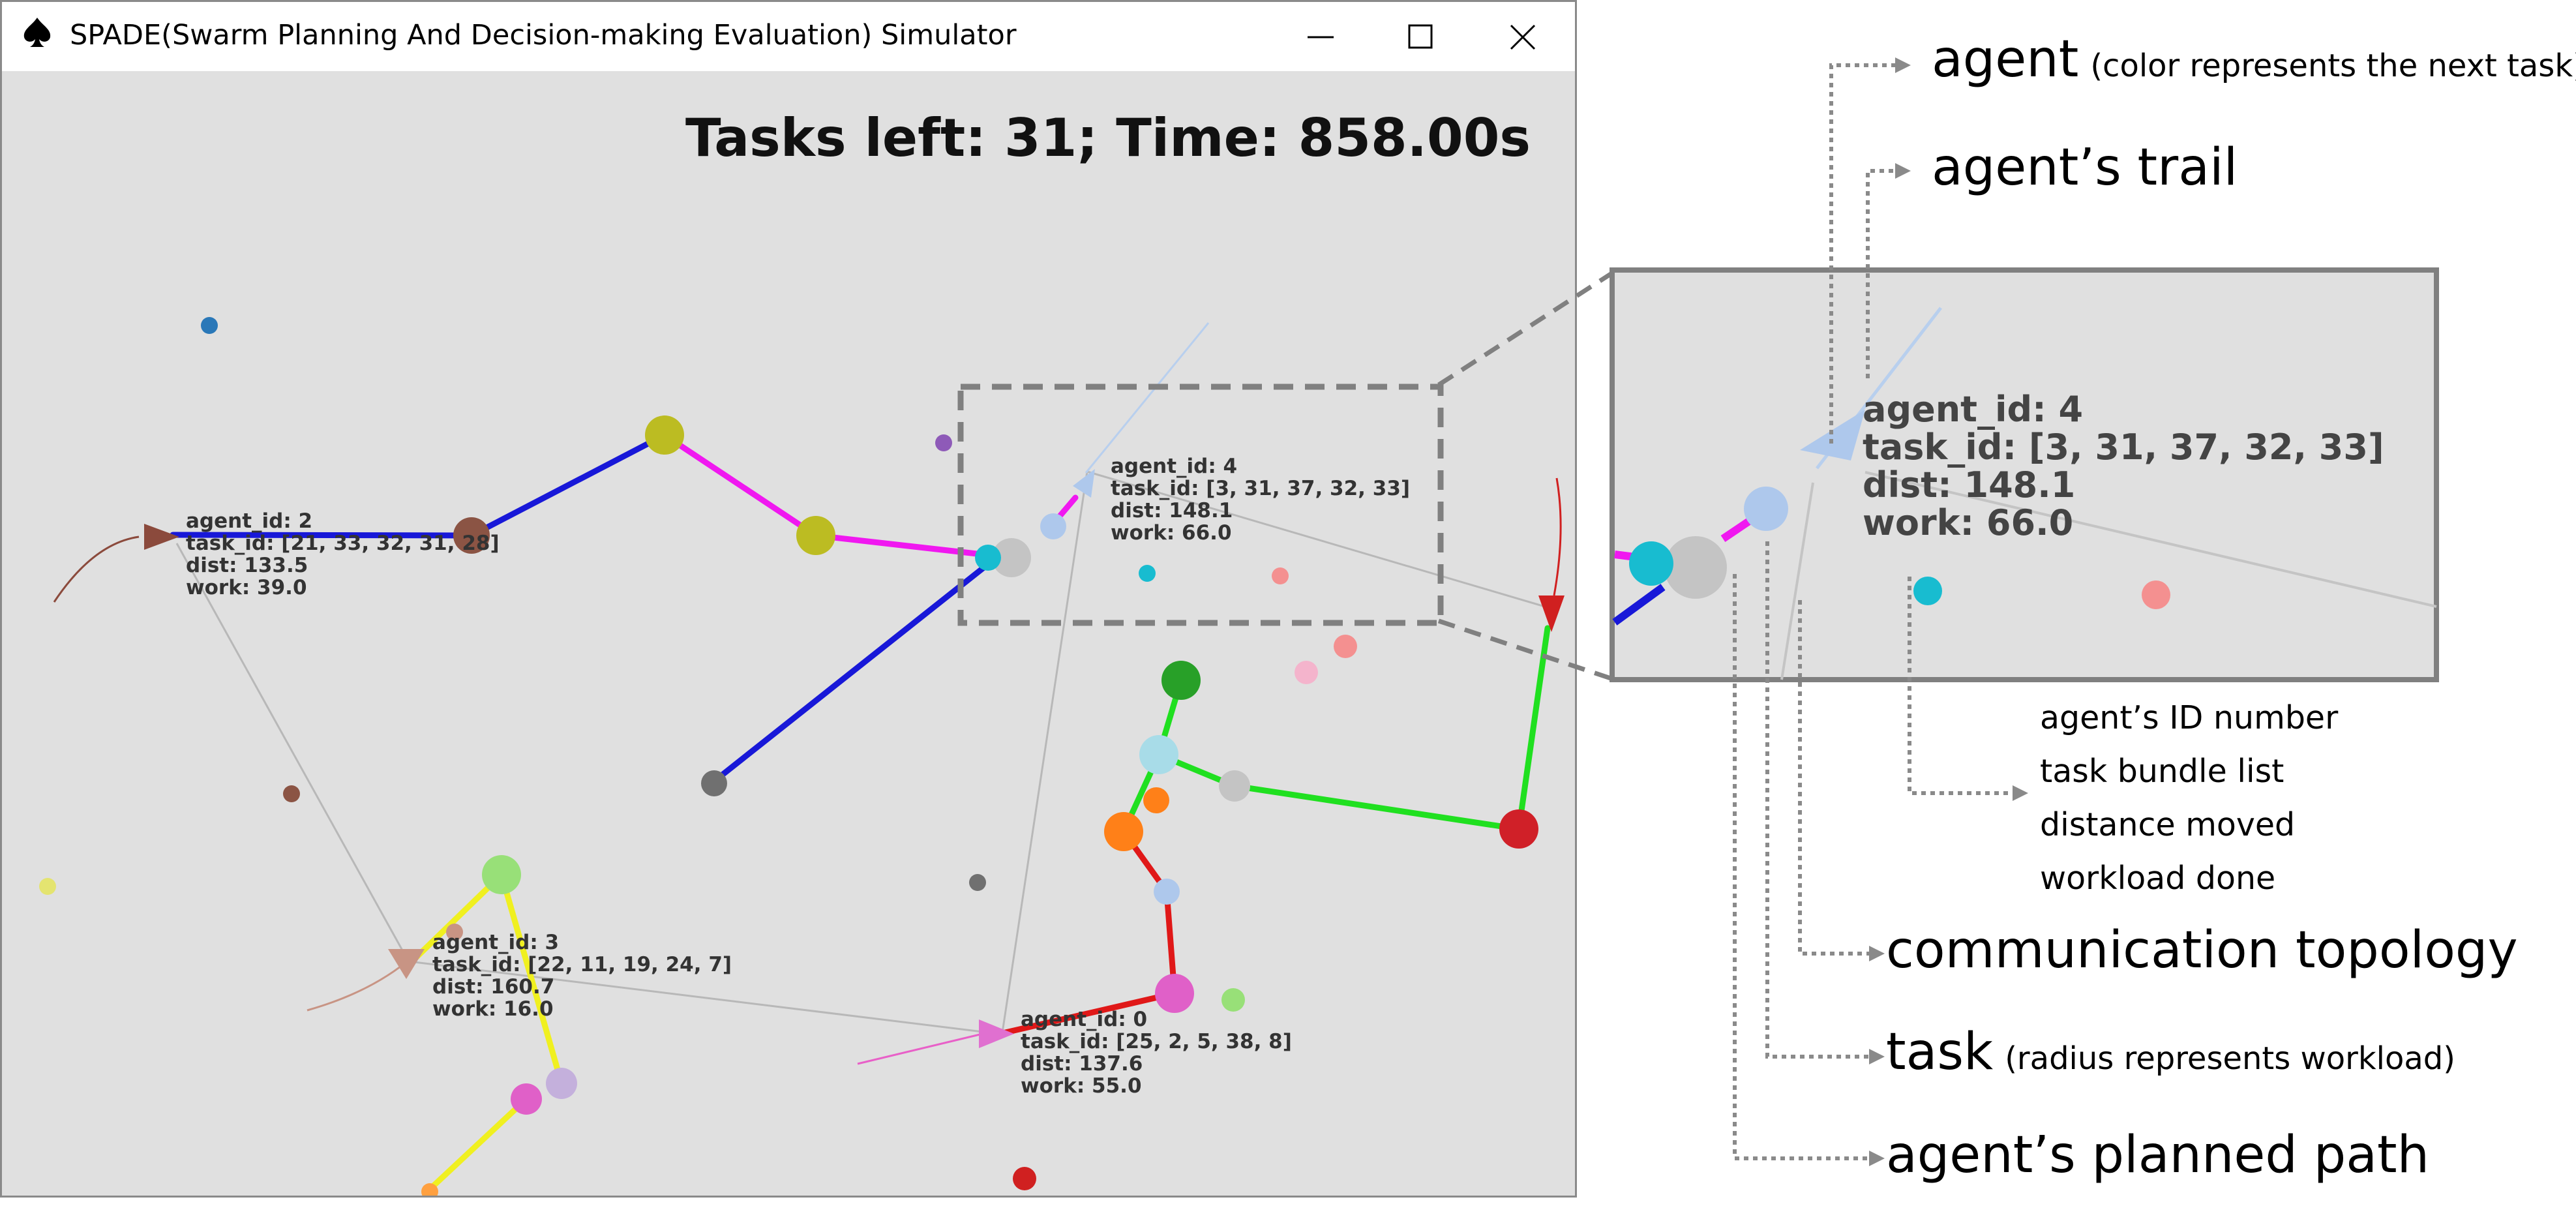 The height and width of the screenshot is (1221, 2576). Describe the element at coordinates (2333, 66) in the screenshot. I see `agent-annotation-note: (color represents the next task)` at that location.